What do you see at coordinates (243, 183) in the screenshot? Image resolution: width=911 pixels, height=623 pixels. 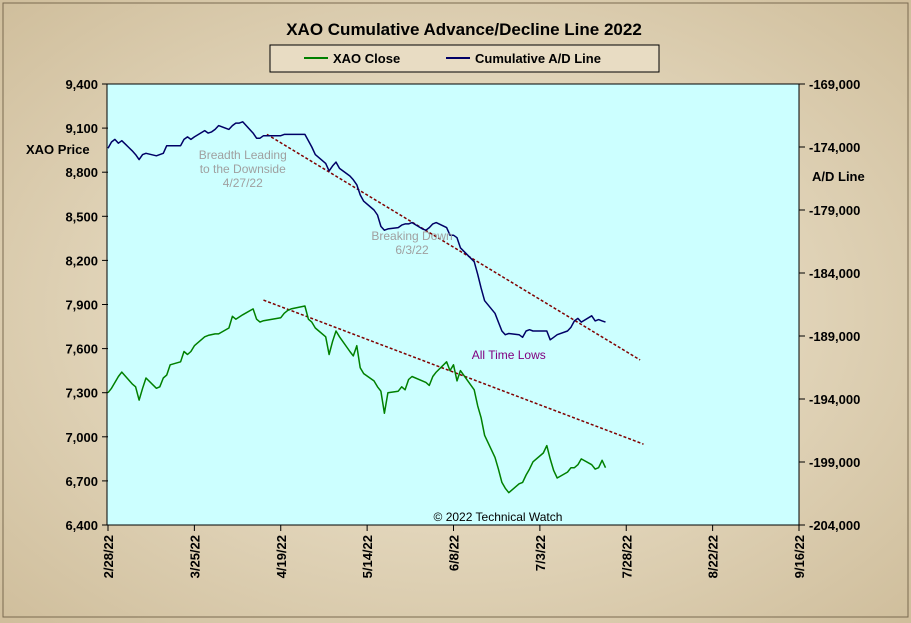 I see `annotation-text: 4/27/22` at bounding box center [243, 183].